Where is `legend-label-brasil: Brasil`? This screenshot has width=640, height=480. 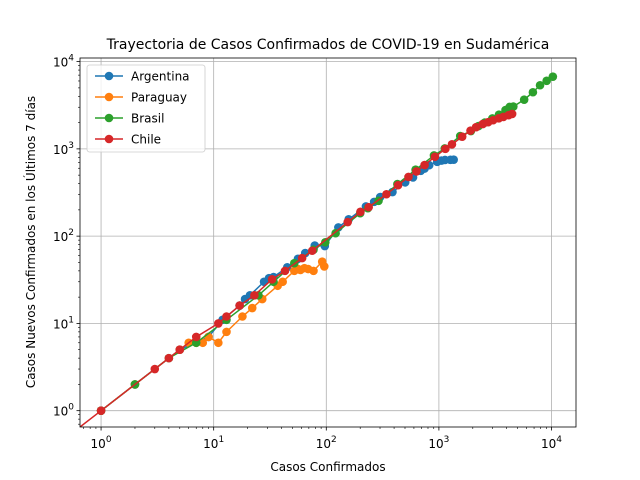
legend-label-brasil: Brasil is located at coordinates (147, 119).